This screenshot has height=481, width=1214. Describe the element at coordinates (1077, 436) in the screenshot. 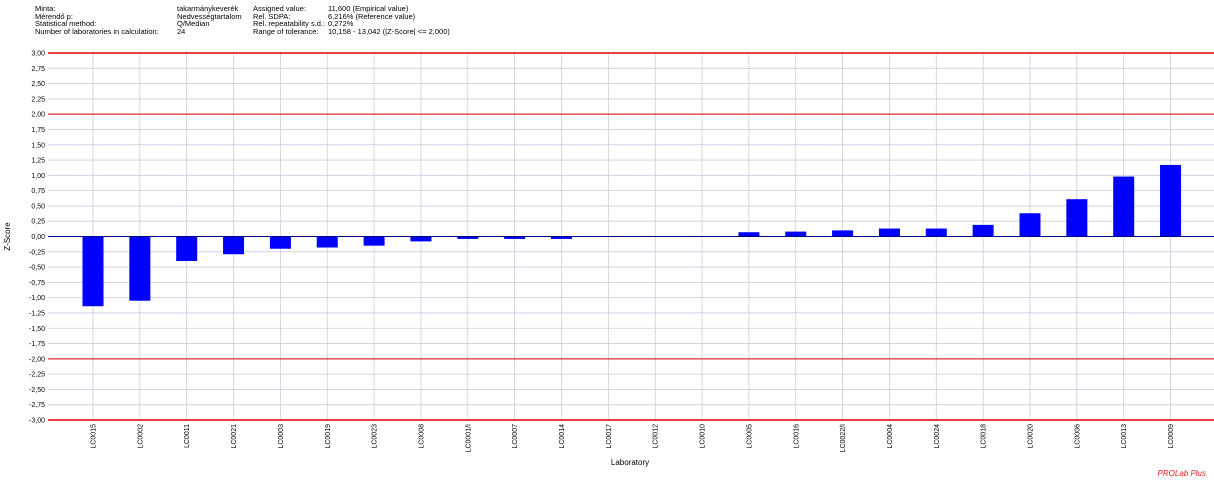

I see `x-tick-label: LC0006` at that location.